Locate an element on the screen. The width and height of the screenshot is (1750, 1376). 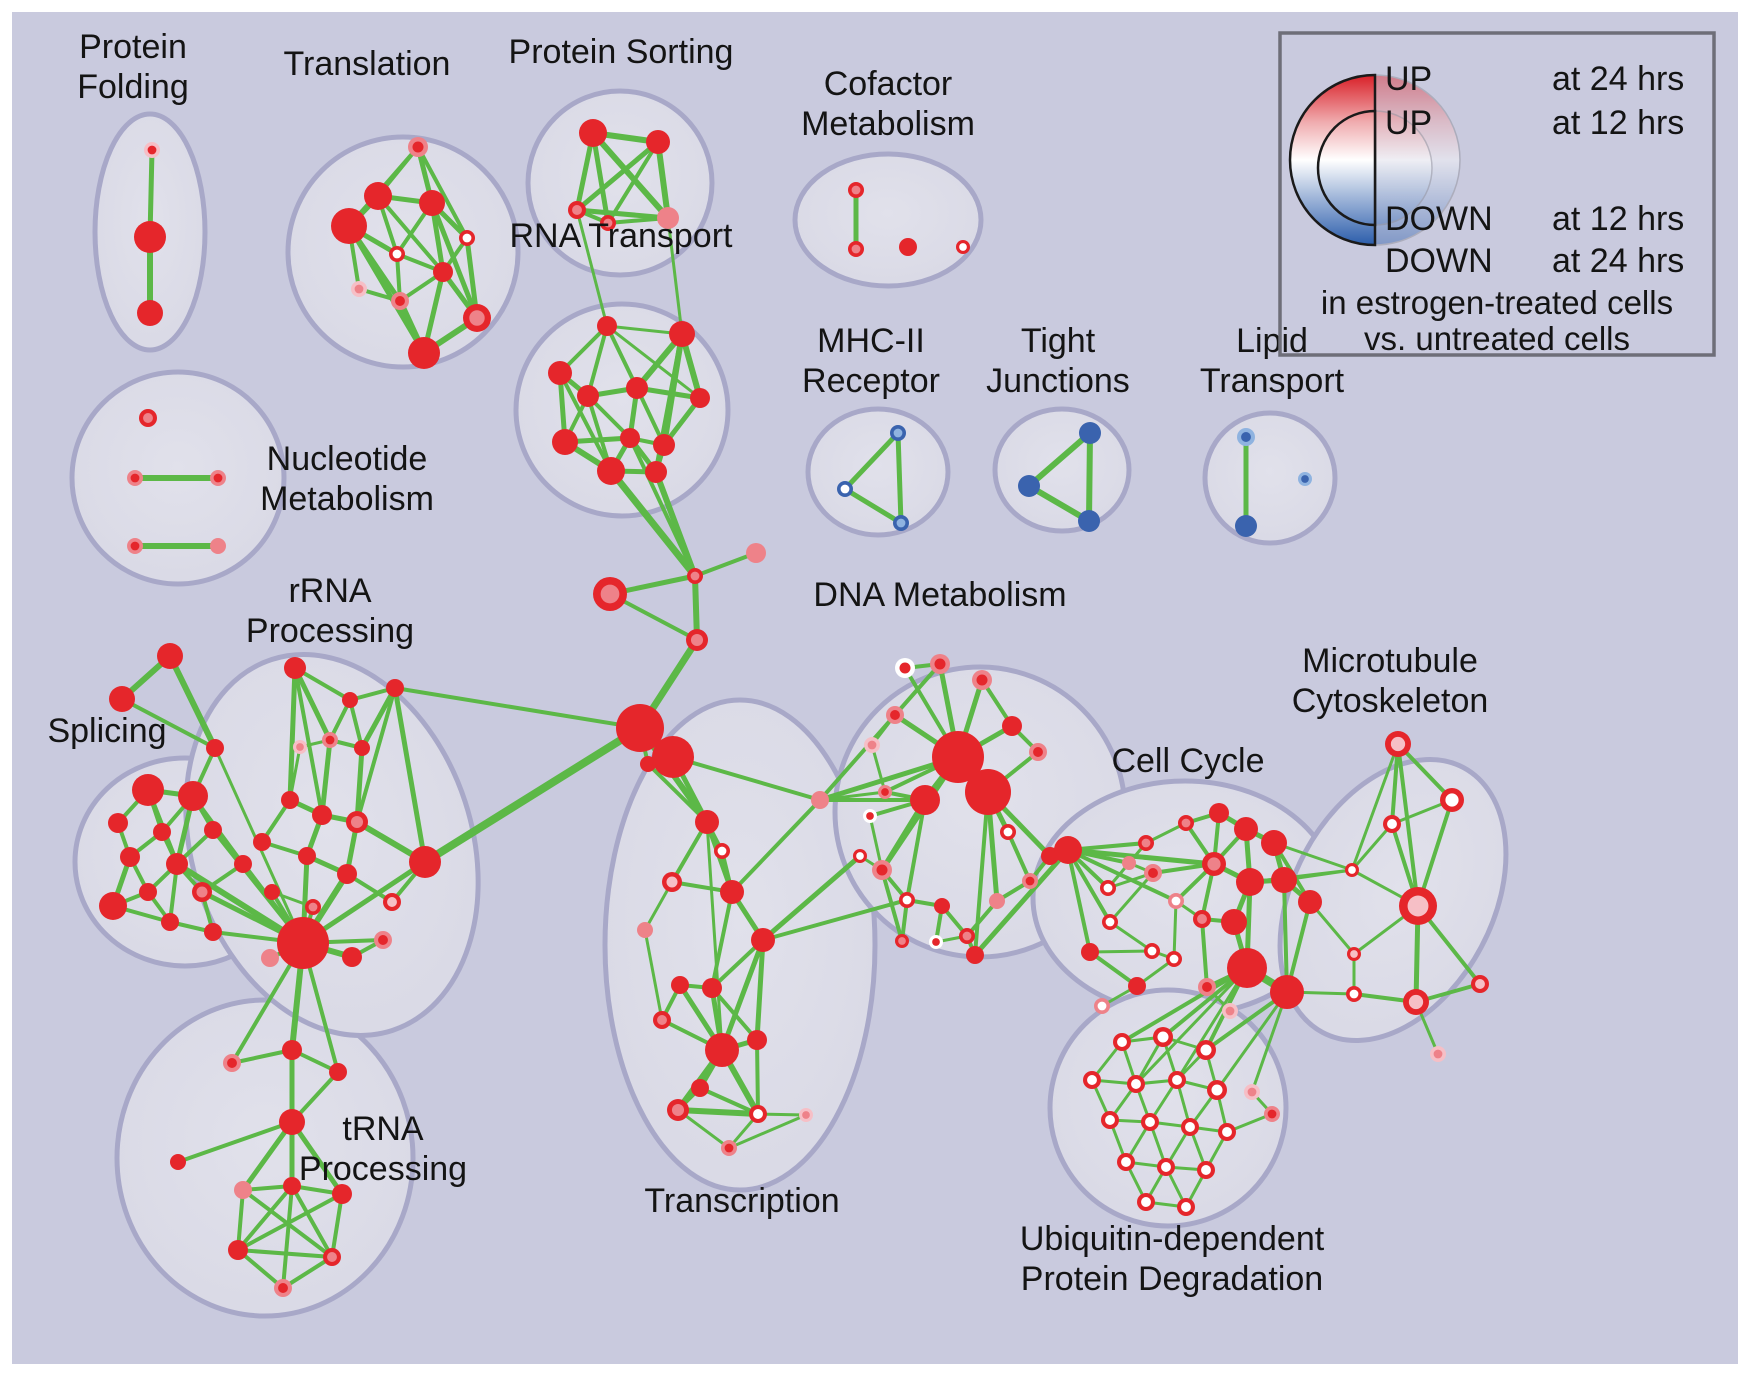
cluster-ubiquitin-degradation is located at coordinates (1168, 1108).